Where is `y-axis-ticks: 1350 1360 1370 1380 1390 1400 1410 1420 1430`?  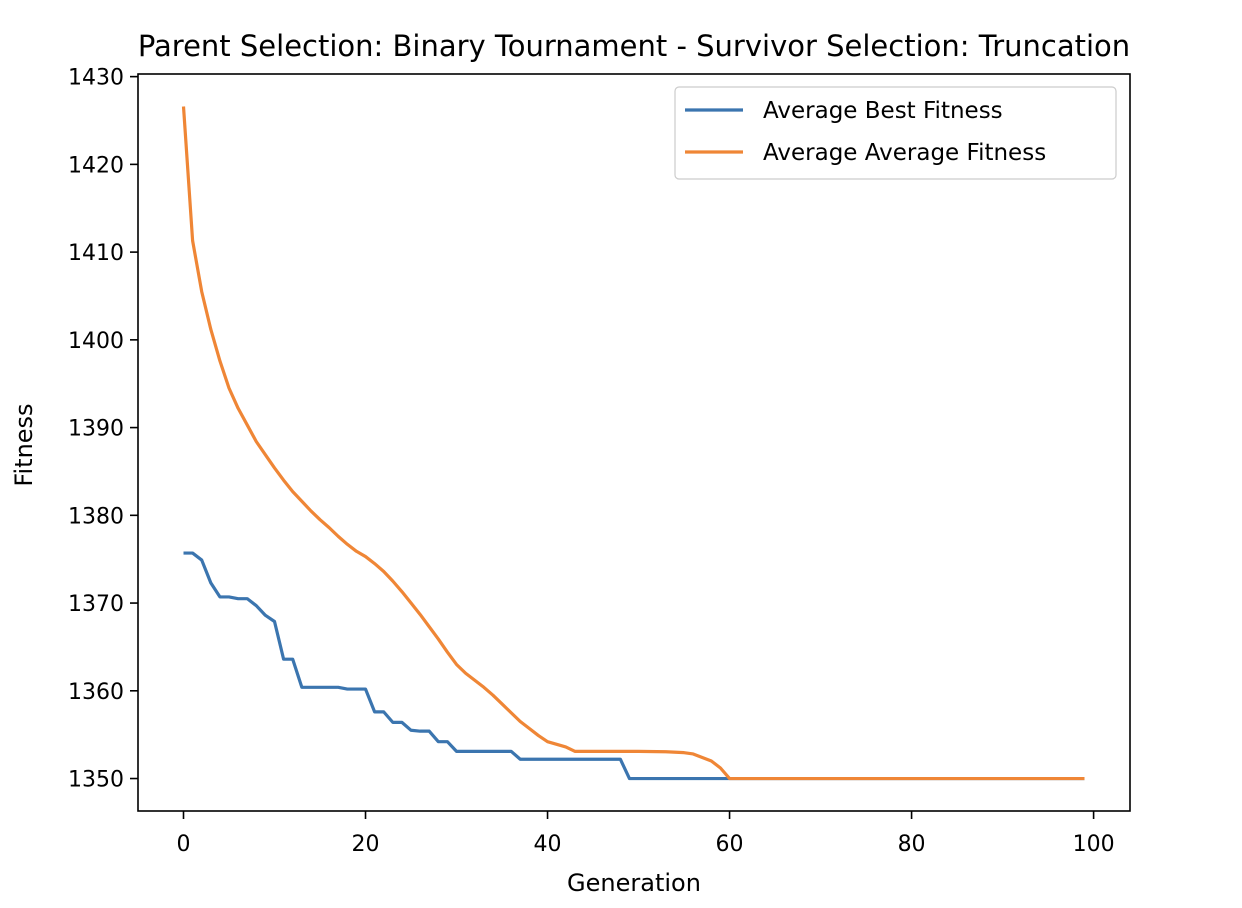 y-axis-ticks: 1350 1360 1370 1380 1390 1400 1410 1420 1430 is located at coordinates (103, 429).